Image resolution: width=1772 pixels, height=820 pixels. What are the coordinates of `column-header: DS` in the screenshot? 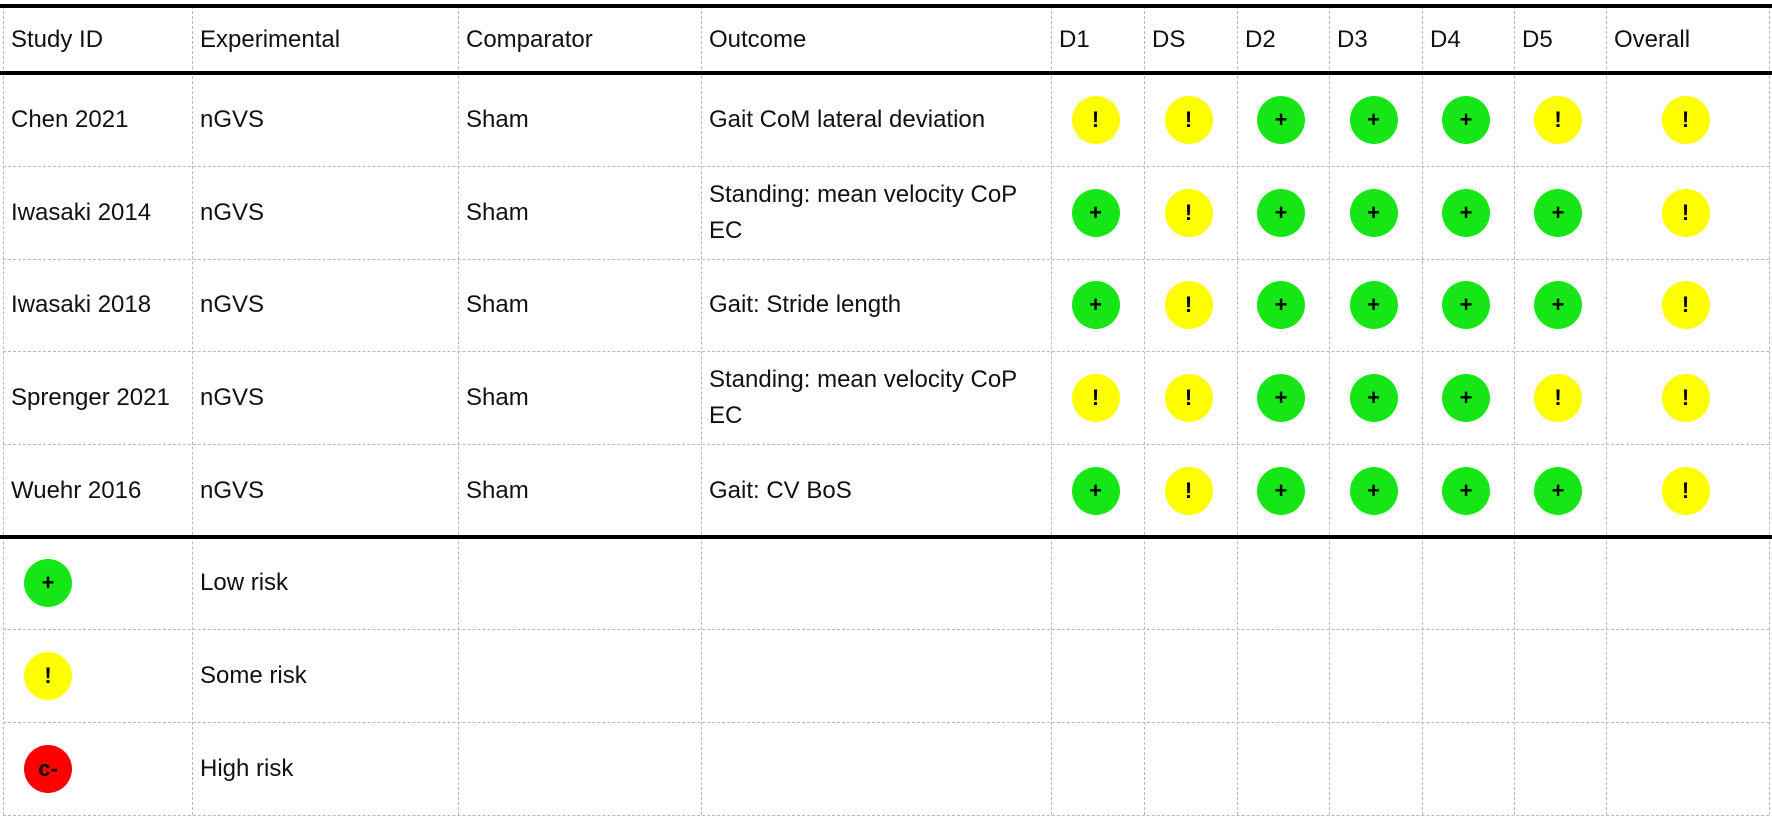 It's located at (1169, 39).